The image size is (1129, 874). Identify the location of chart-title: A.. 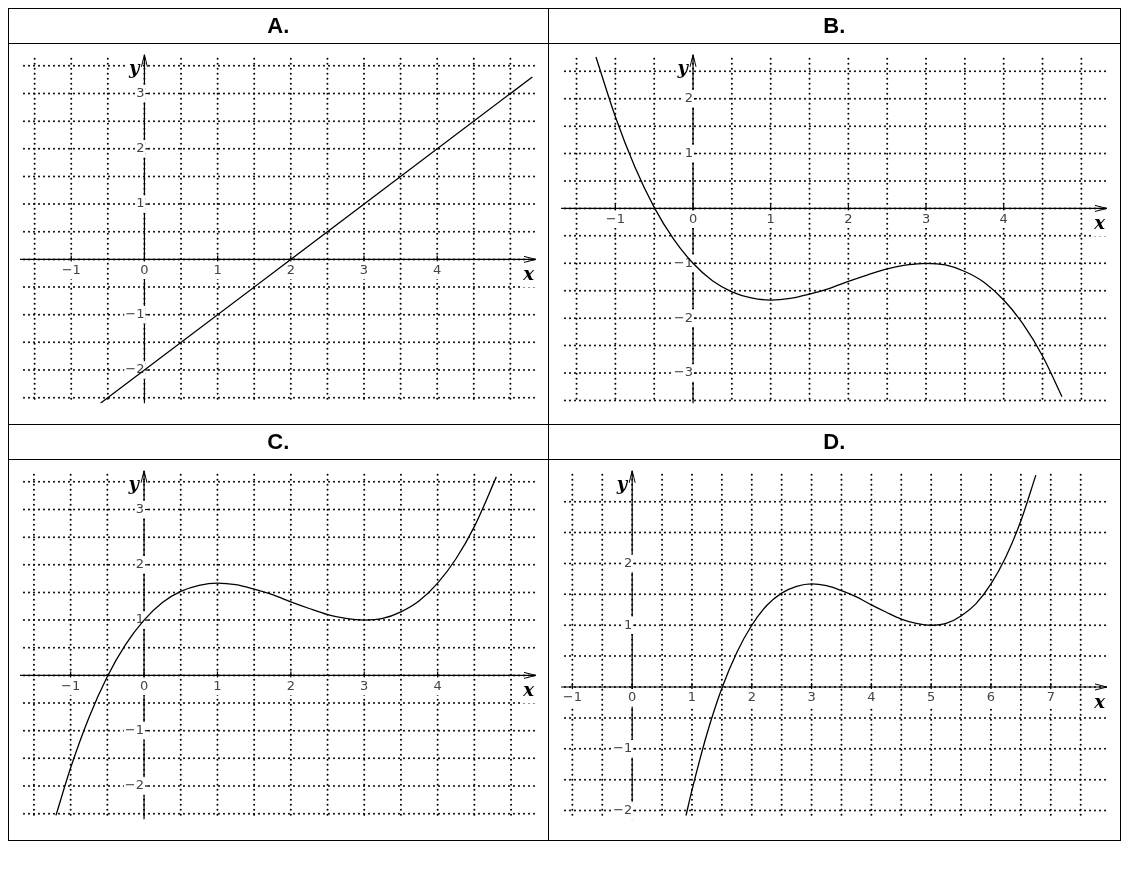
(278, 26).